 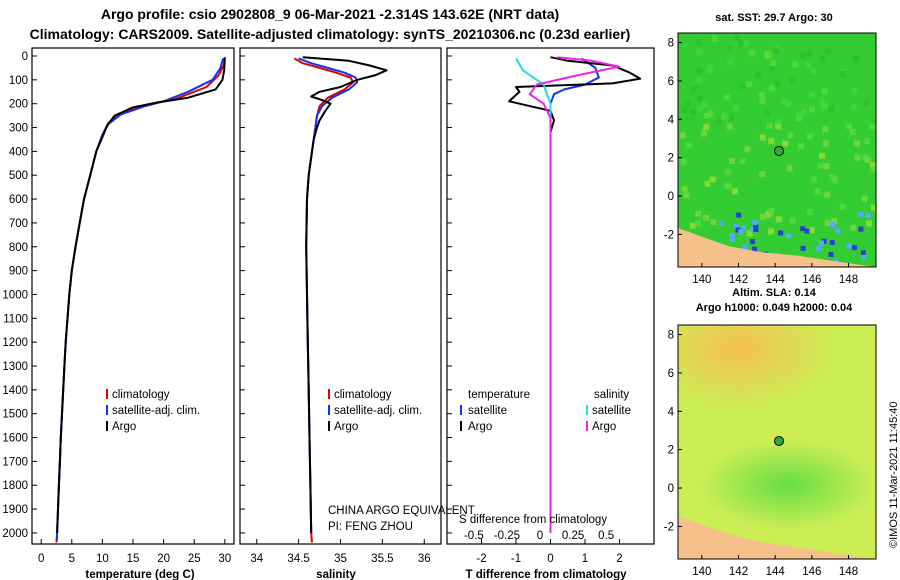 I want to click on y-tick-label: 1000, so click(x=15, y=295).